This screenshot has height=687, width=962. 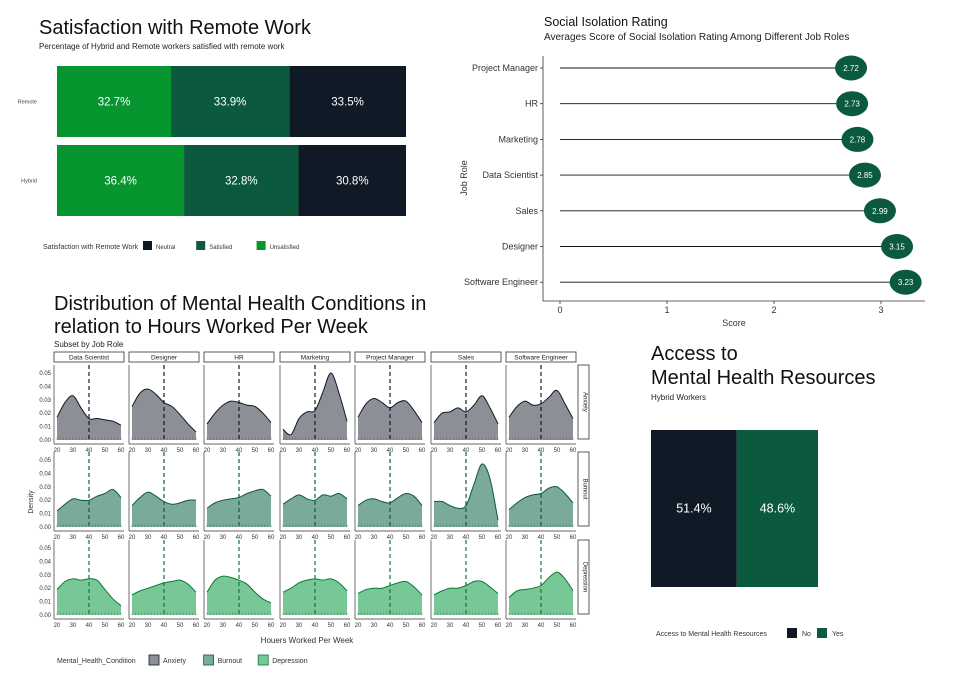 I want to click on satisfaction-legend-label: Neutral, so click(x=165, y=248).